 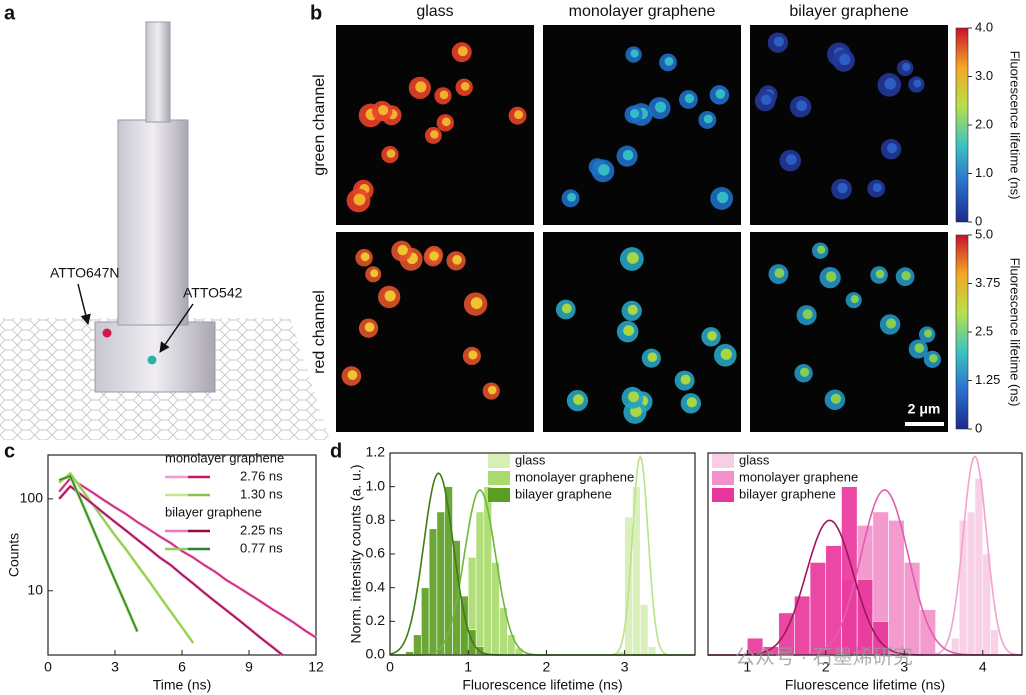 I want to click on y-tick-label: 100, so click(x=32, y=498).